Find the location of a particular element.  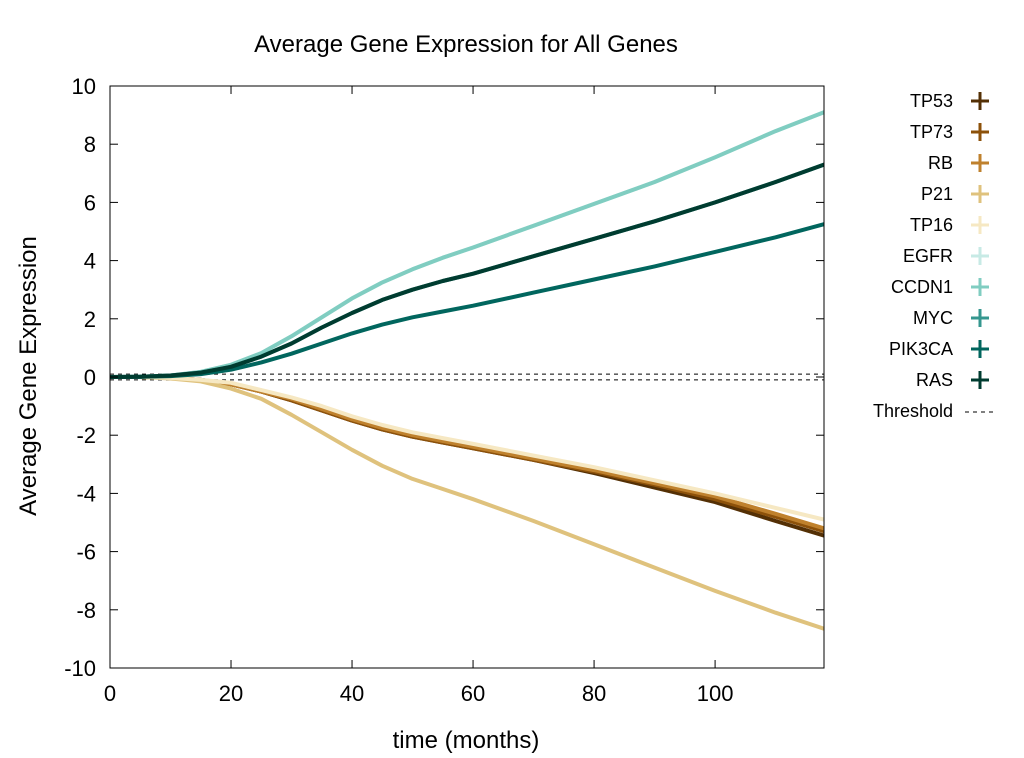

legend-label: MYC is located at coordinates (933, 318).